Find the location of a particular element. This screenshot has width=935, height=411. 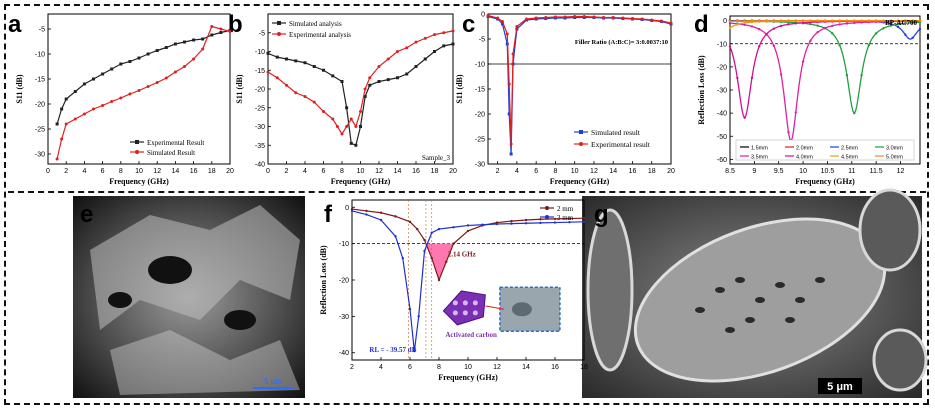

x-tick-label: 9 is located at coordinates (754, 171).